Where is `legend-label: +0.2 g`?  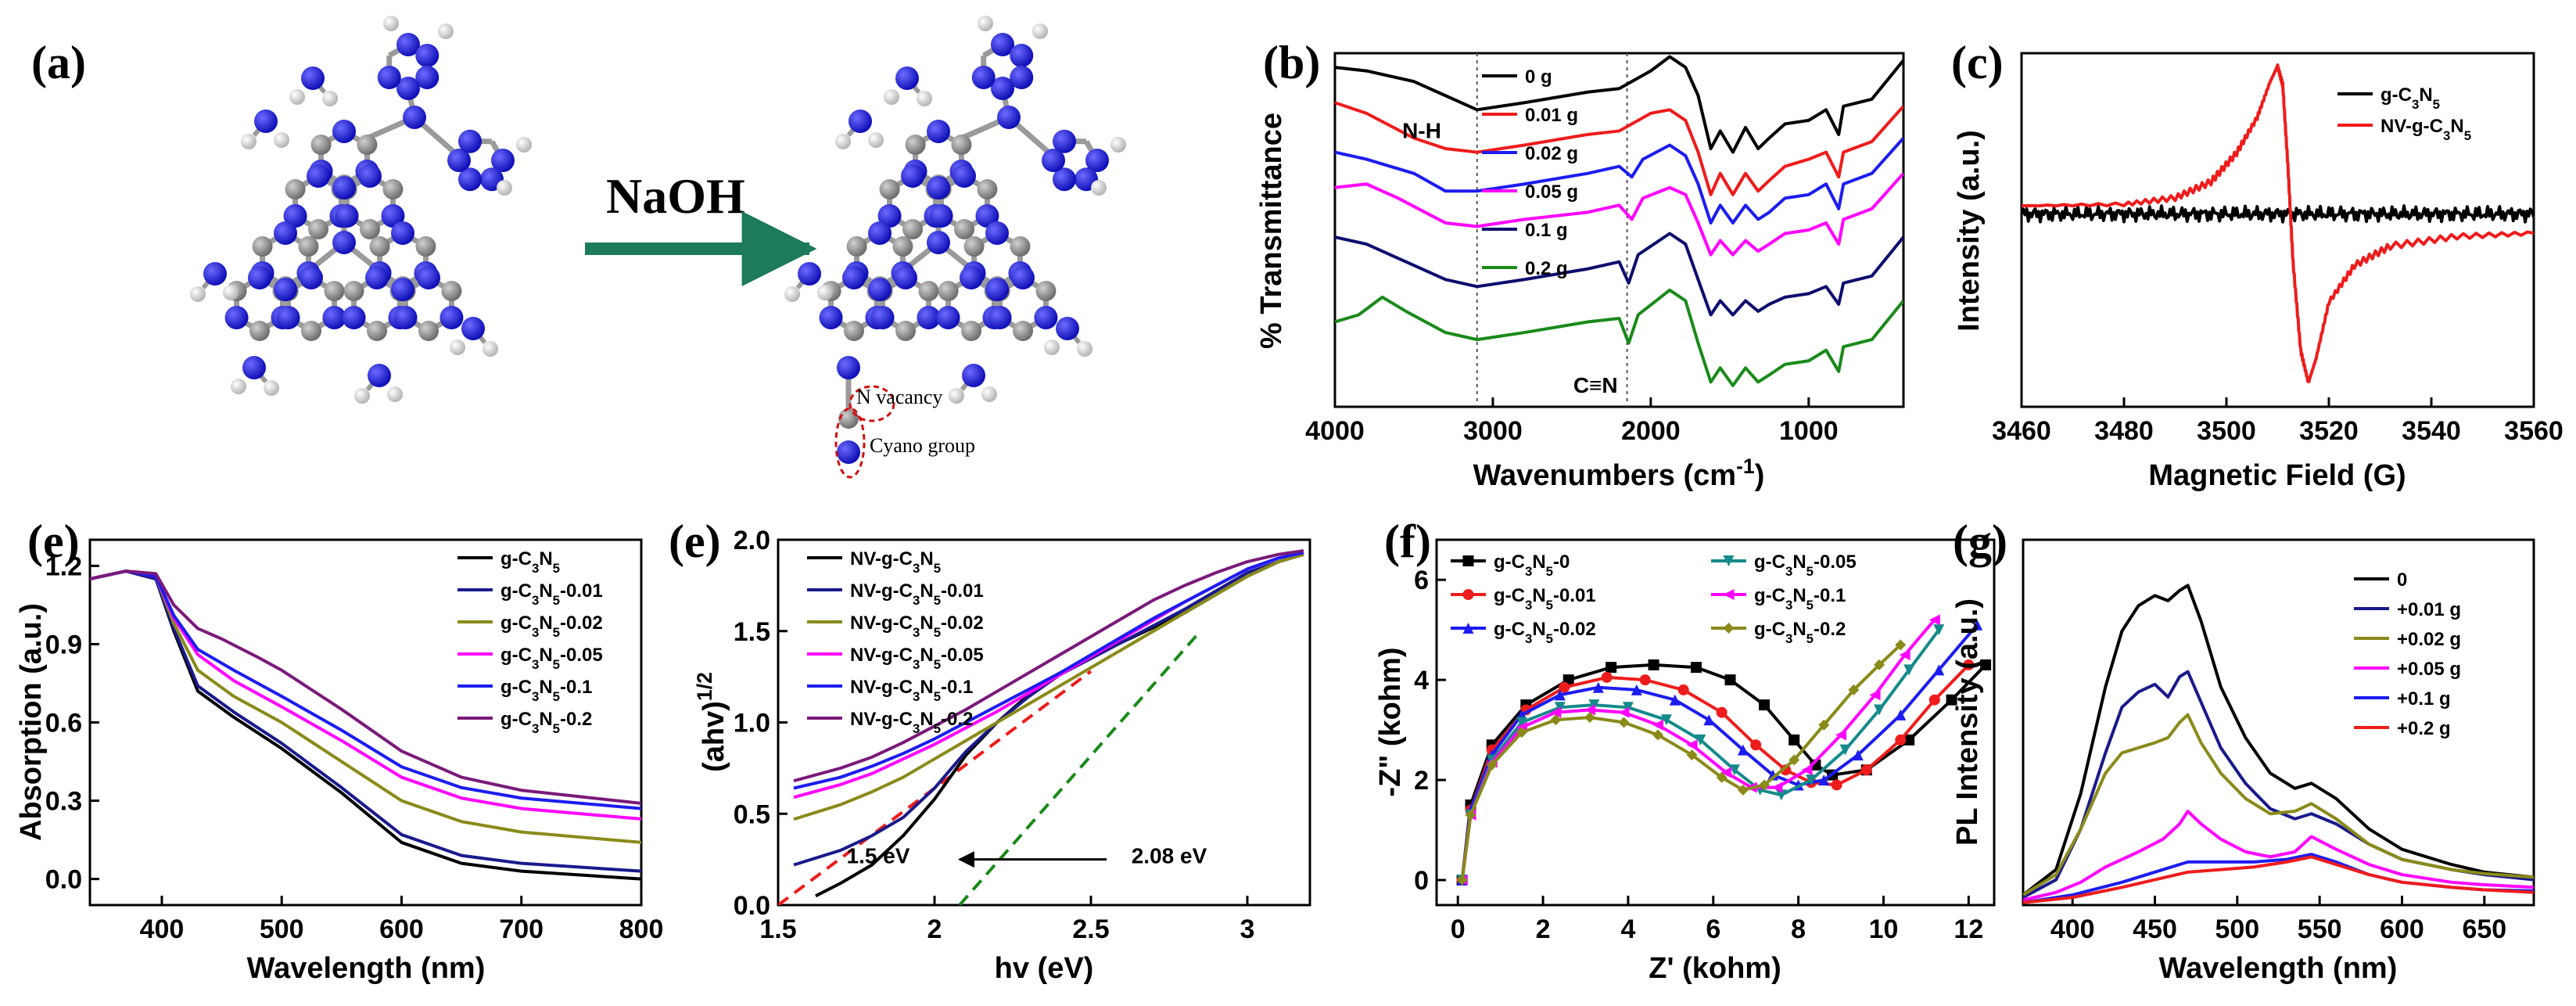 legend-label: +0.2 g is located at coordinates (2424, 729).